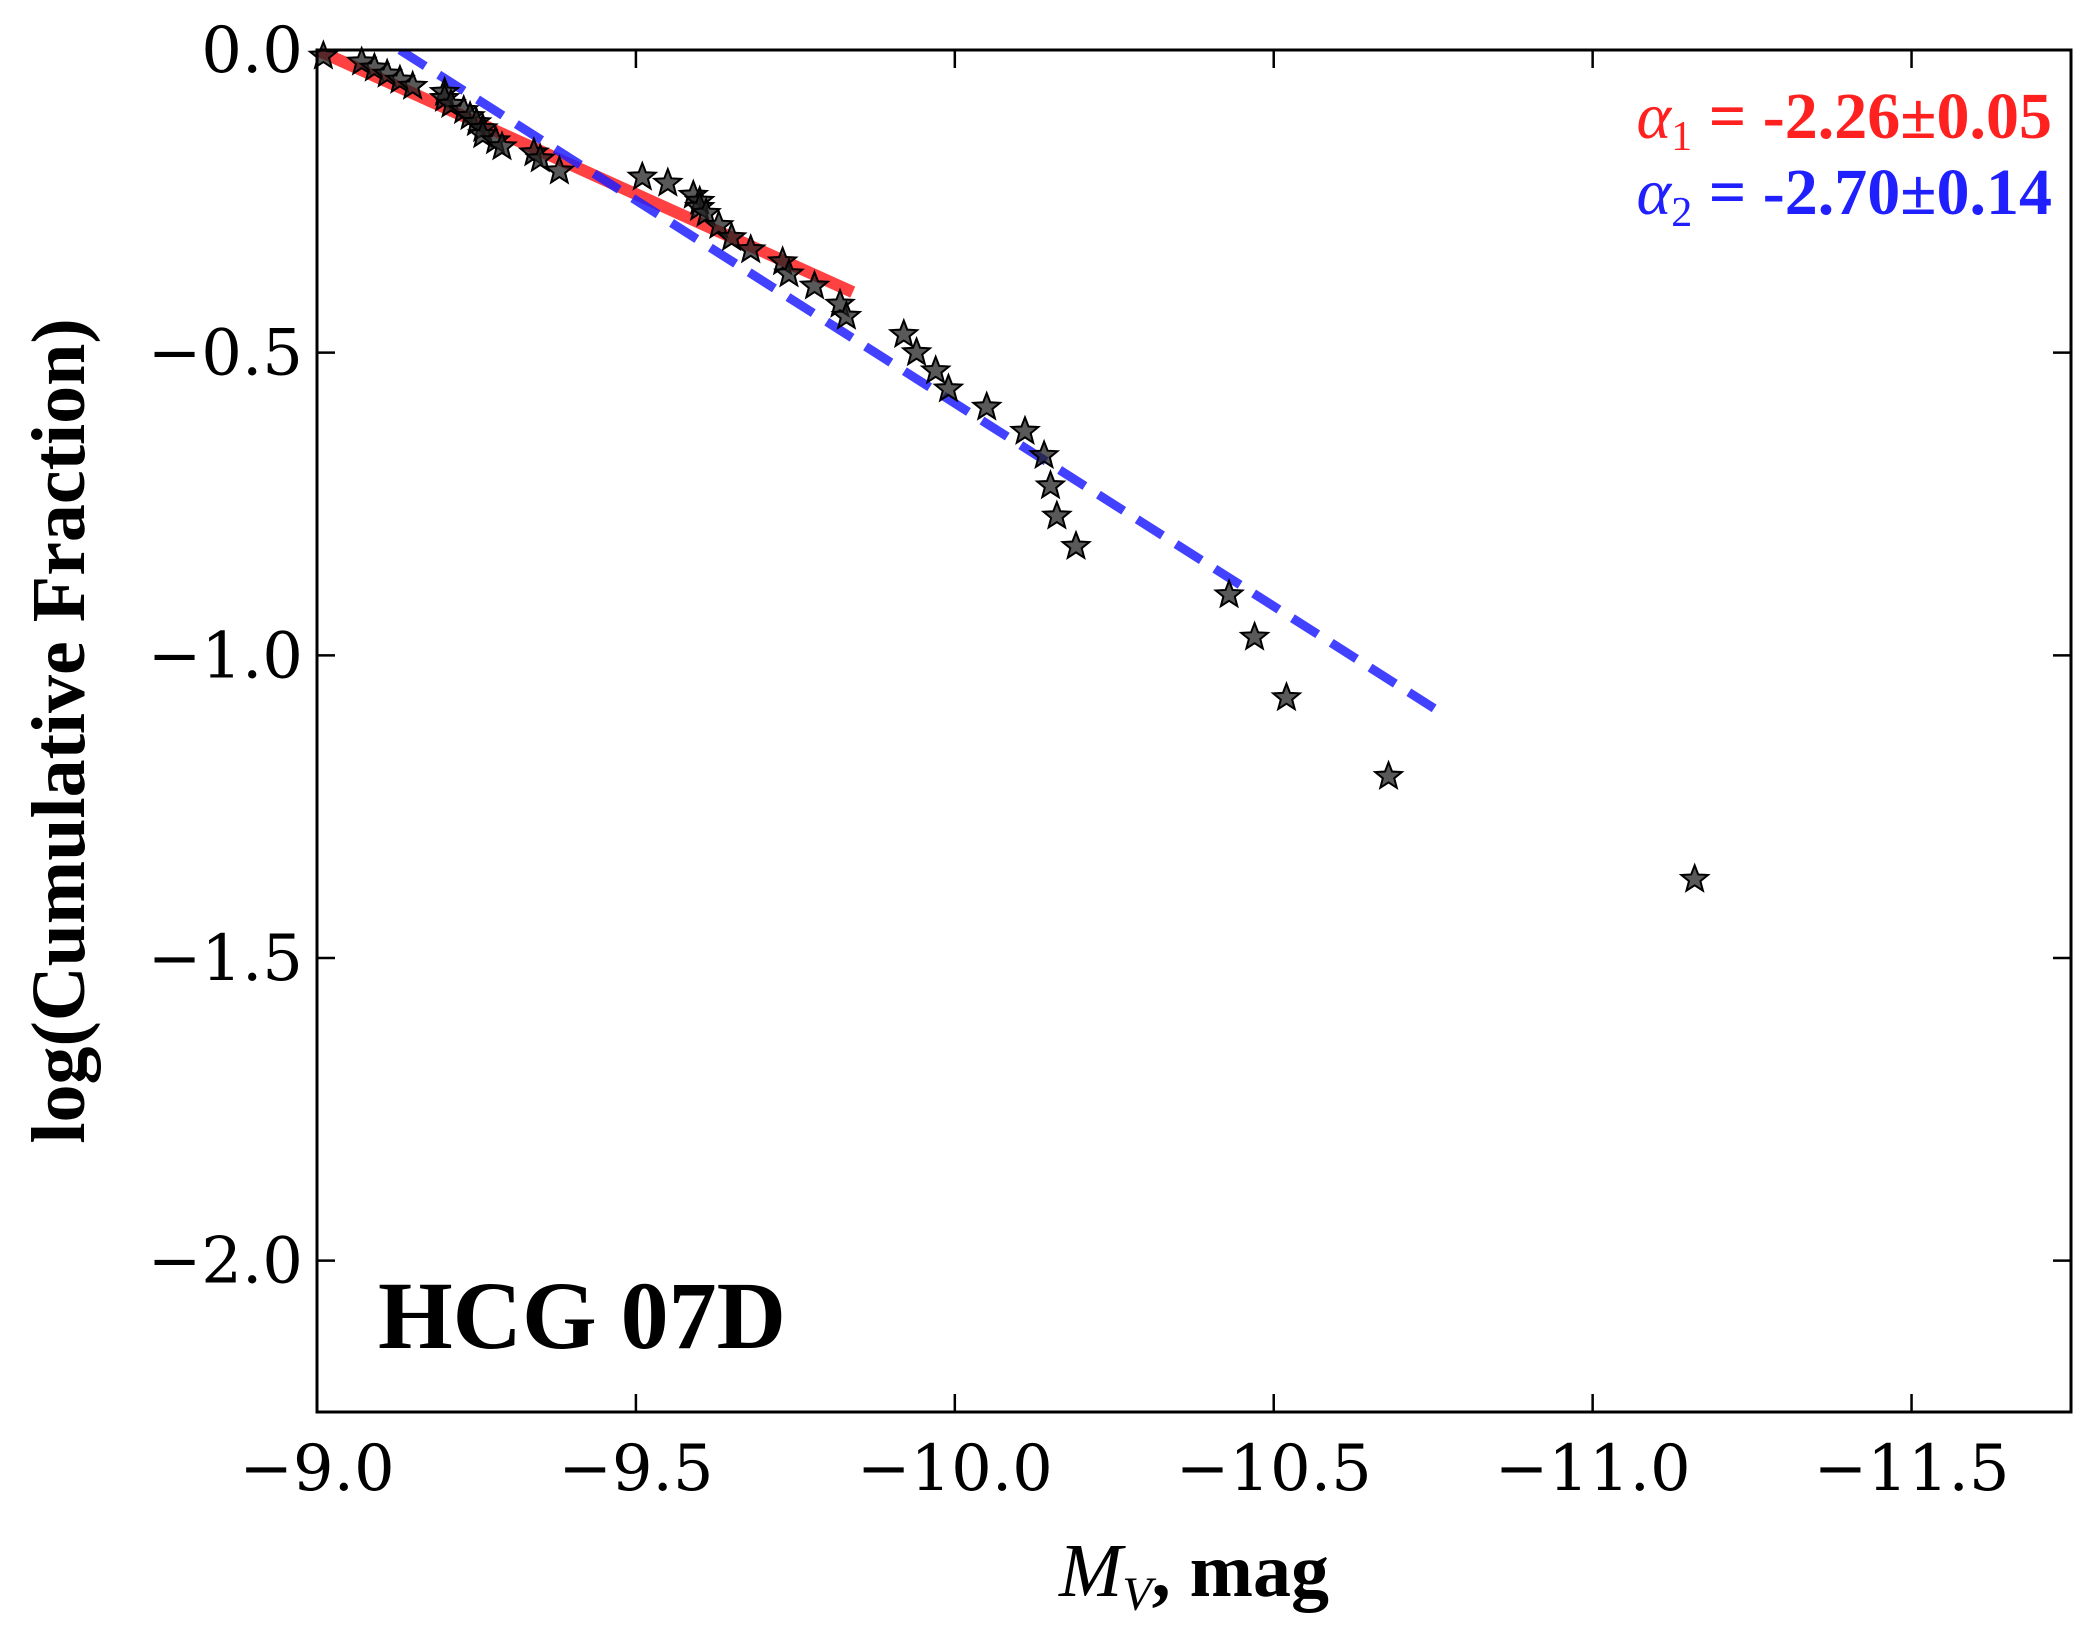  Describe the element at coordinates (1681, 213) in the screenshot. I see `alpha2-subscript: 2` at that location.